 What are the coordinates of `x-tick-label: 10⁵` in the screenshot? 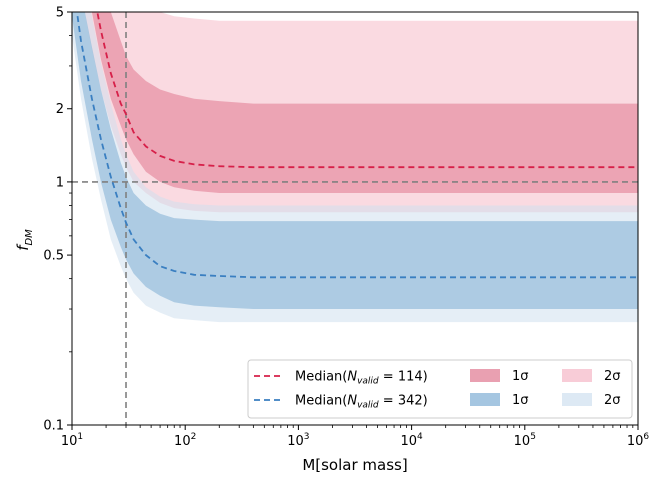 It's located at (525, 440).